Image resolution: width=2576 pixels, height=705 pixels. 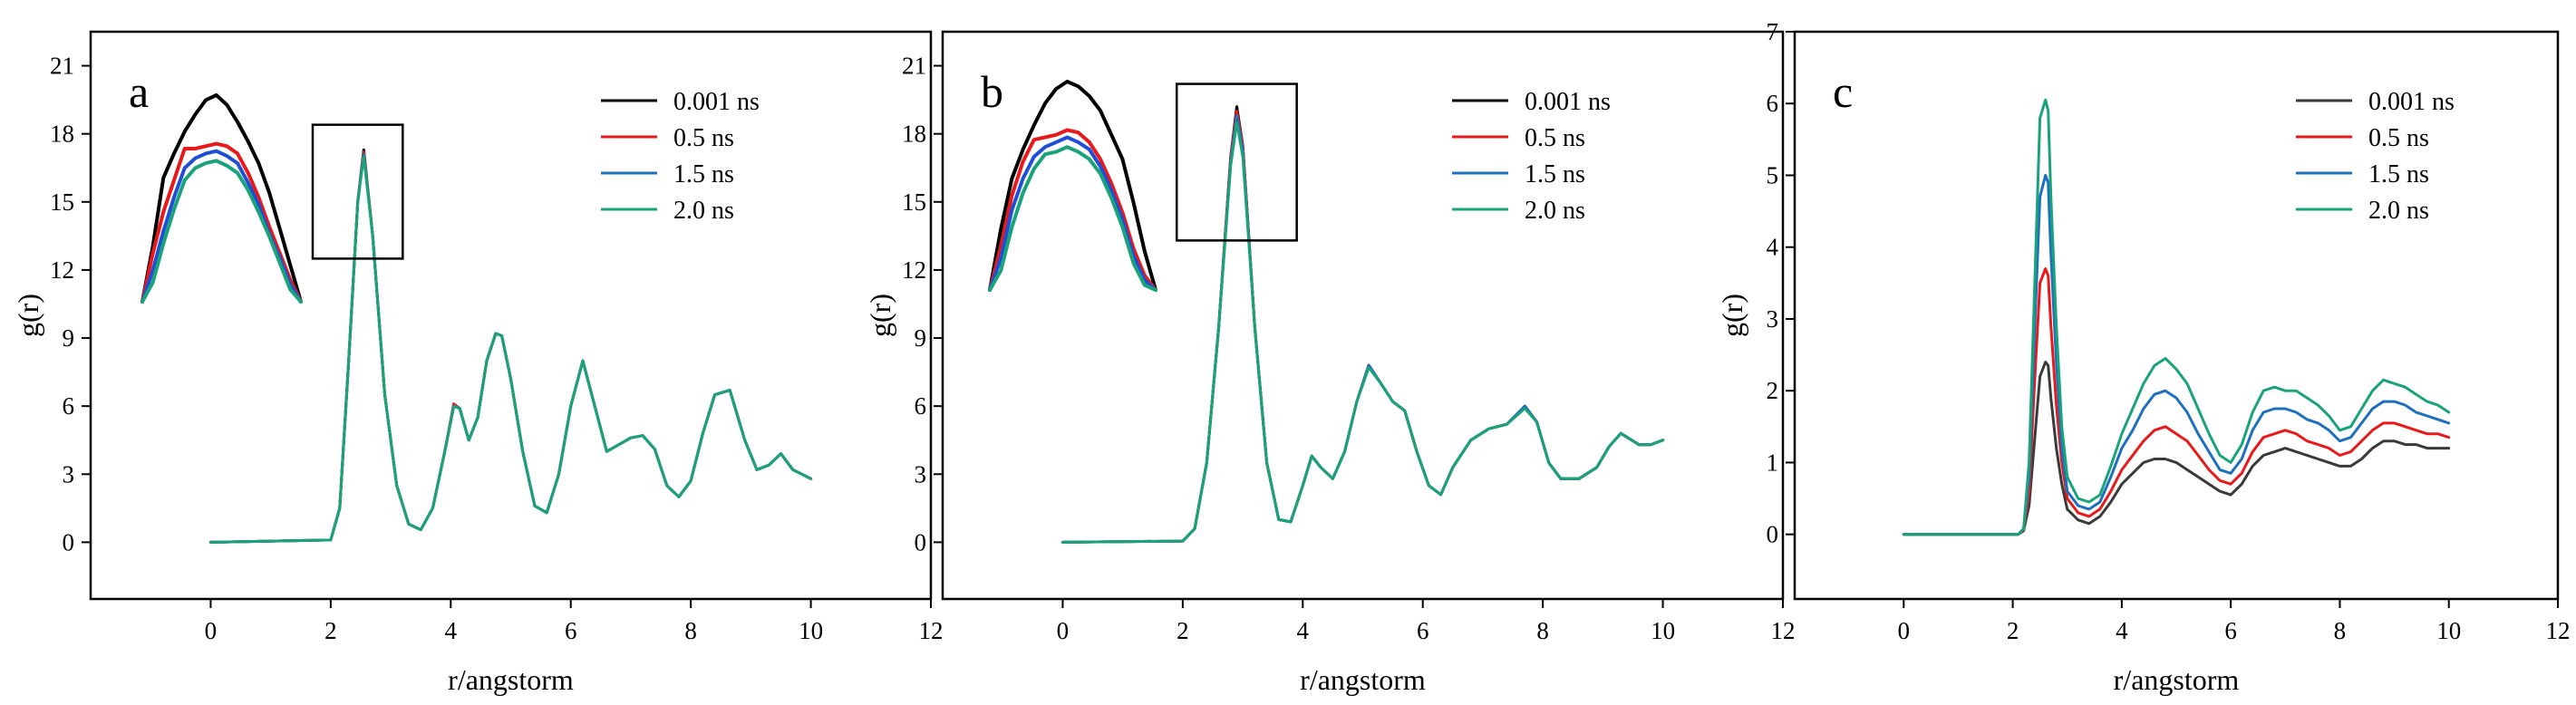 I want to click on series-line-0-001ns, so click(x=2176, y=448).